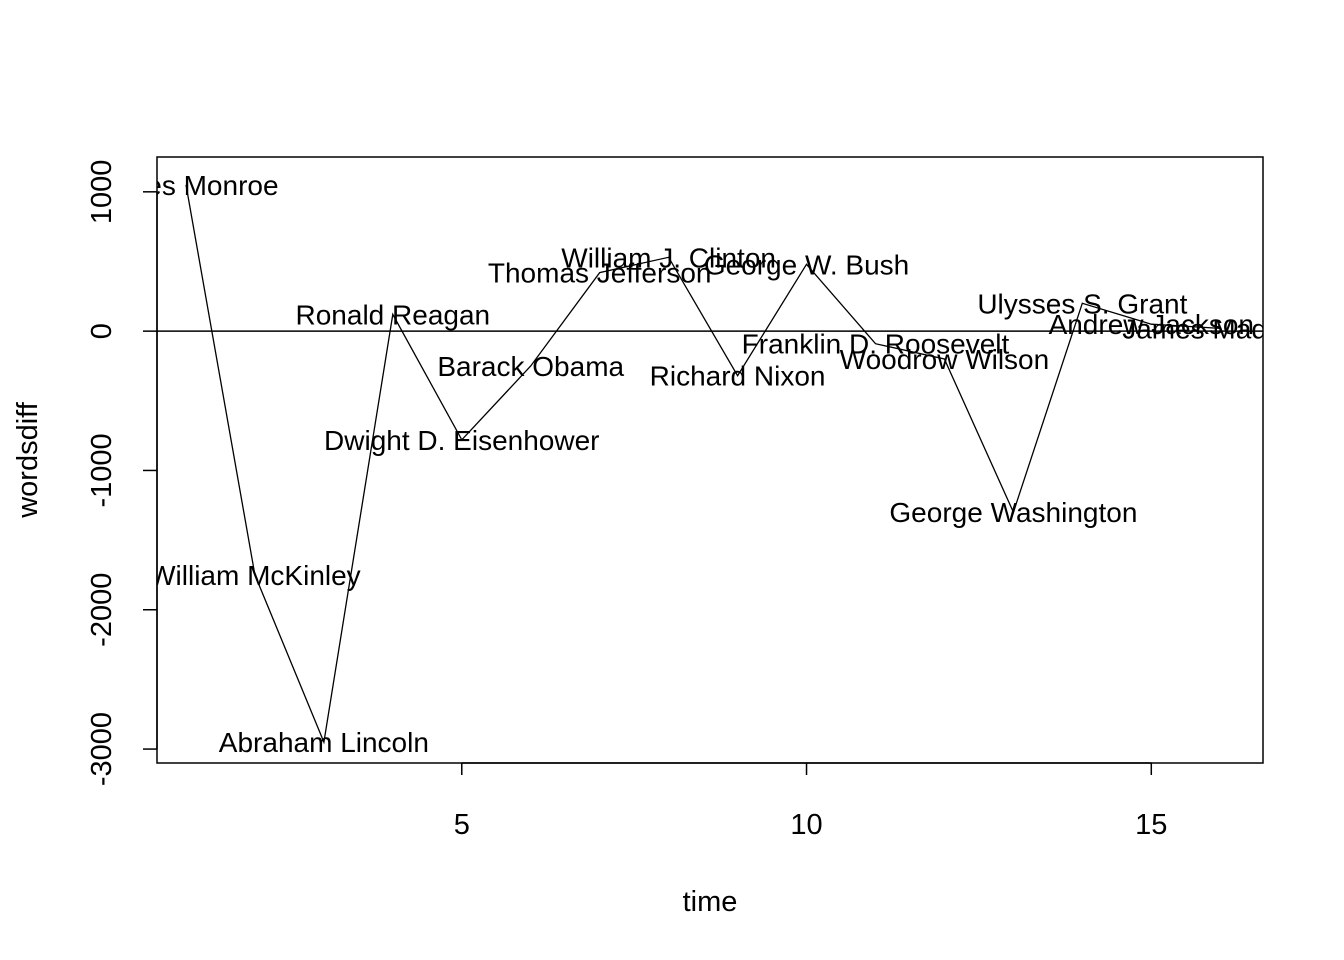 This screenshot has height=960, width=1344. What do you see at coordinates (1082, 303) in the screenshot?
I see `point-label: Ulysses S. Grant` at bounding box center [1082, 303].